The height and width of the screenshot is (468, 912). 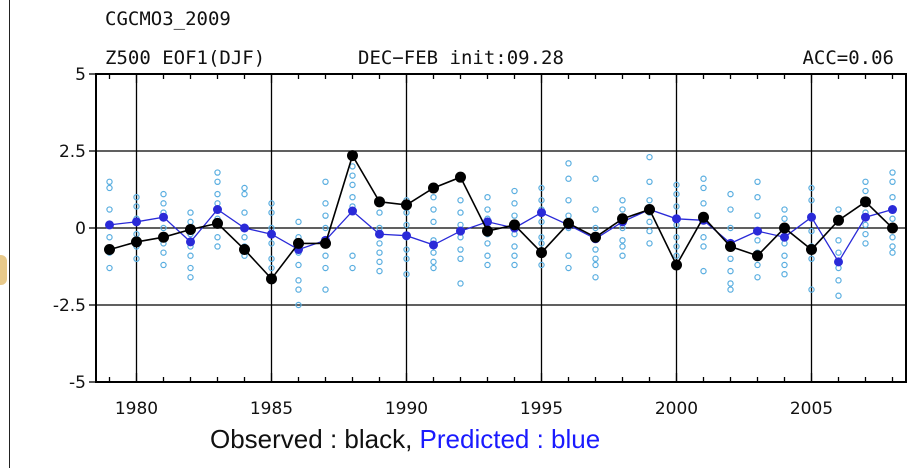 I want to click on predicted-series-layer, so click(x=501, y=236).